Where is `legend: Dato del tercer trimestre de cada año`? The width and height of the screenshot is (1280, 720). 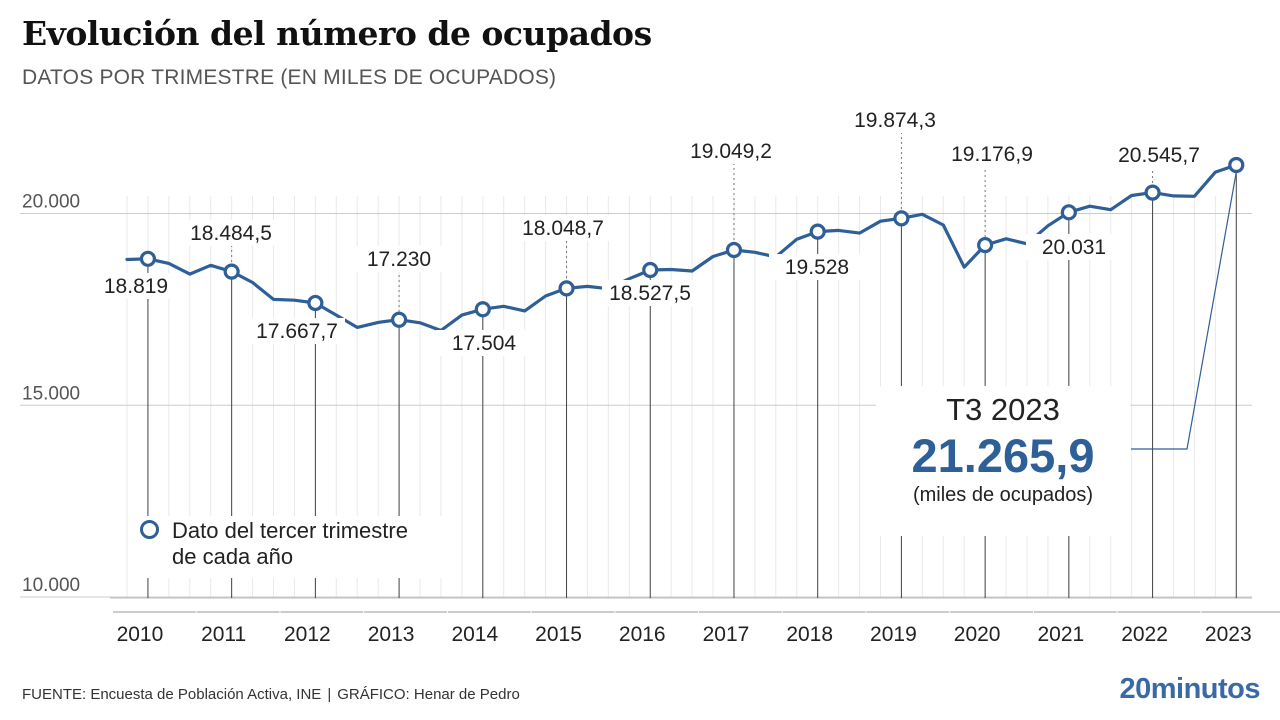
legend: Dato del tercer trimestre de cada año is located at coordinates (296, 547).